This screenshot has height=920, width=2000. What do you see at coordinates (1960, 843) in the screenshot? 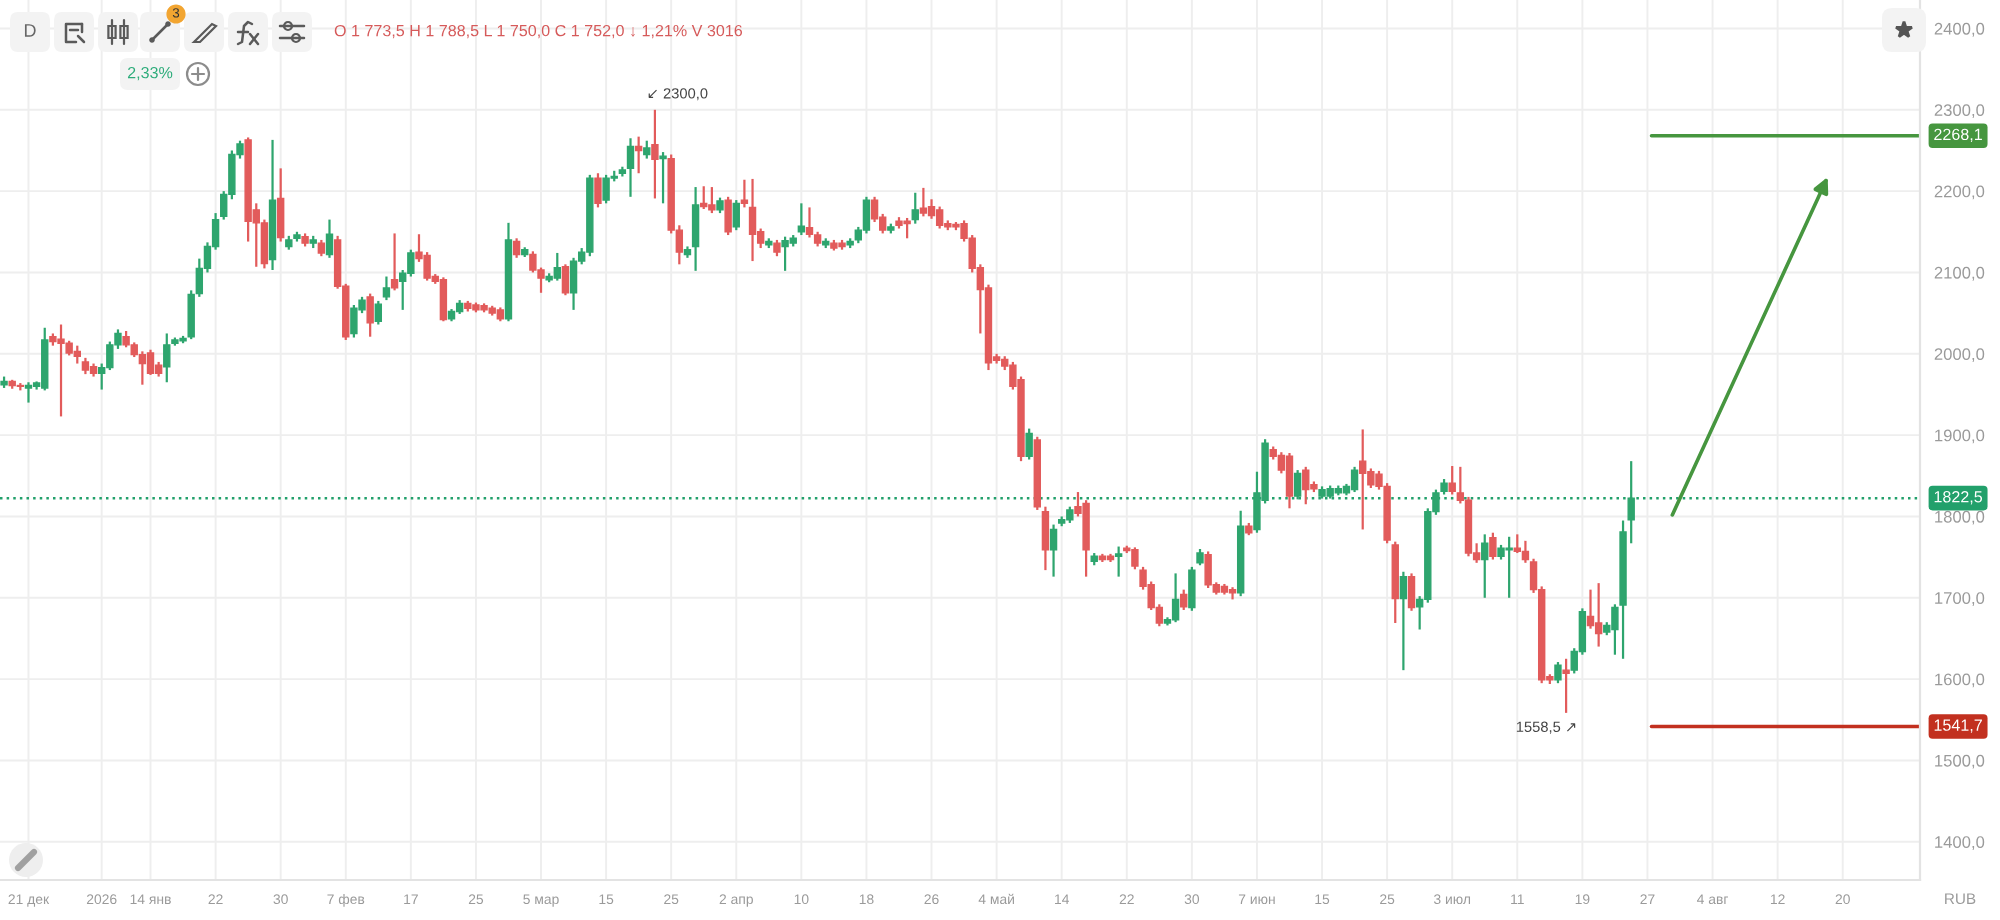
I see `y-tick-label: 1400,0` at bounding box center [1960, 843].